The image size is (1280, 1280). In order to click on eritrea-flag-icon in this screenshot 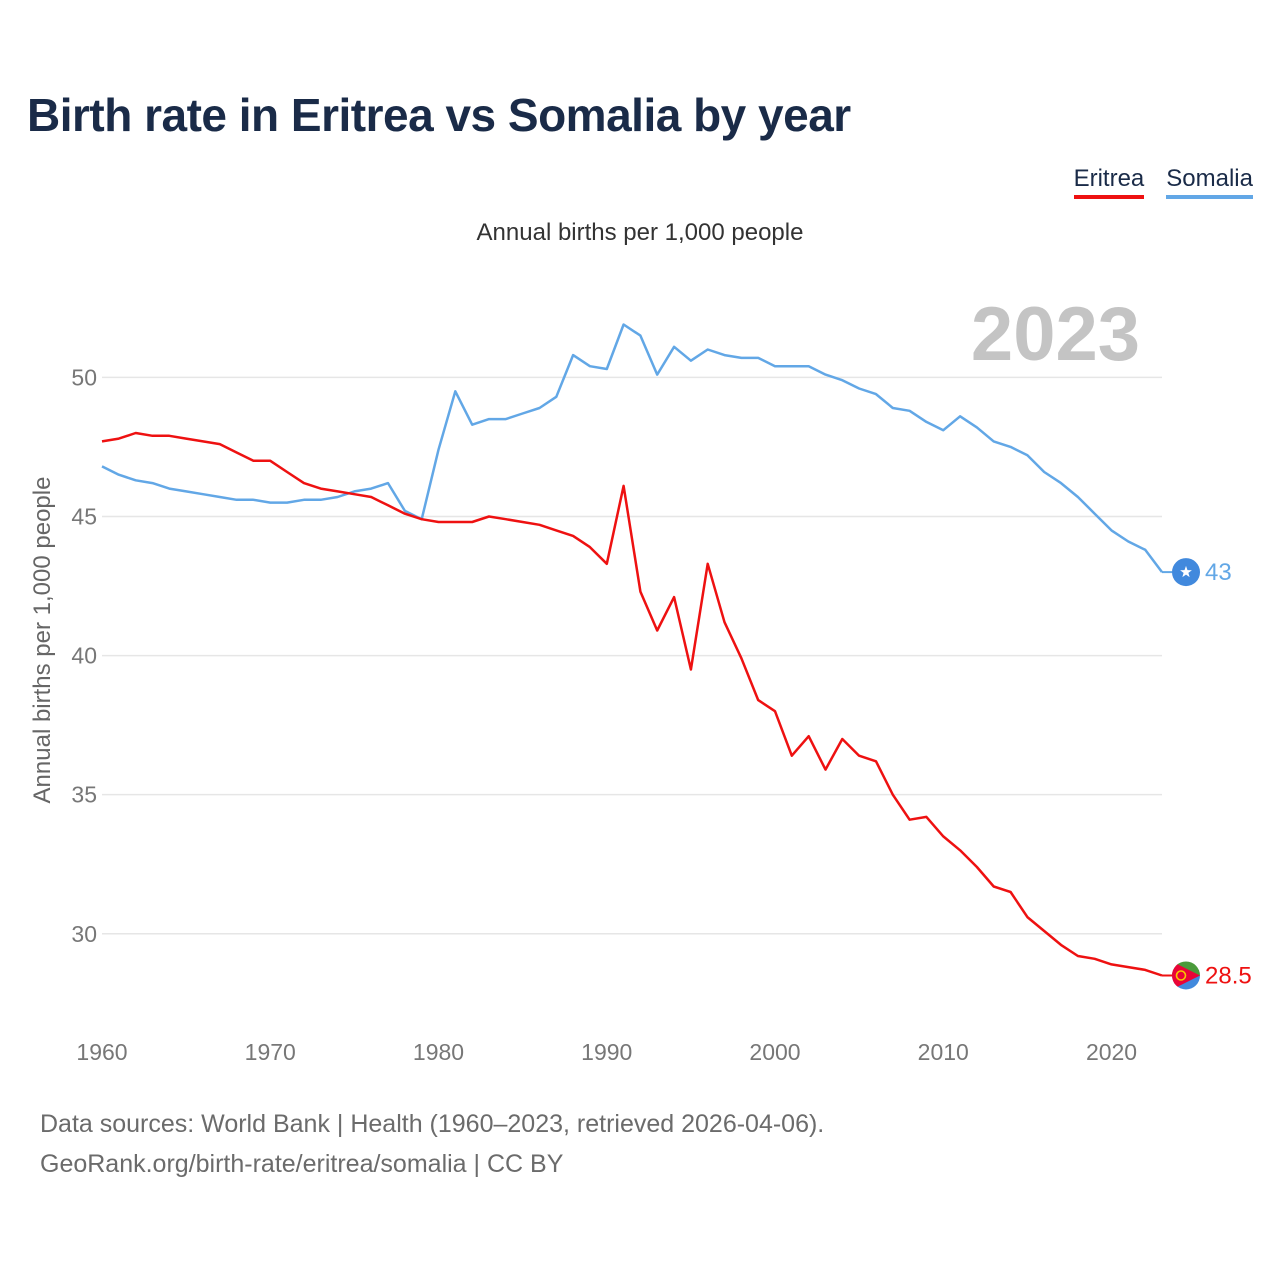, I will do `click(1186, 975)`.